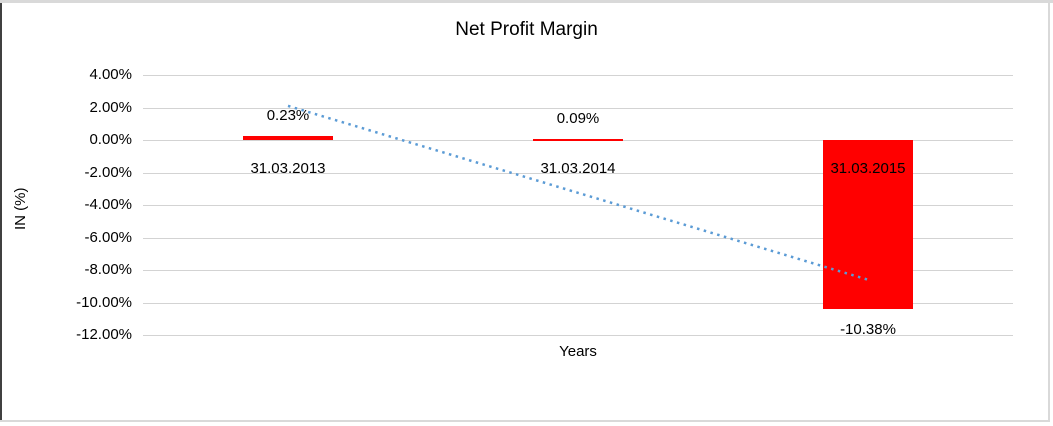 The image size is (1053, 426). I want to click on gridline--10.00%, so click(578, 303).